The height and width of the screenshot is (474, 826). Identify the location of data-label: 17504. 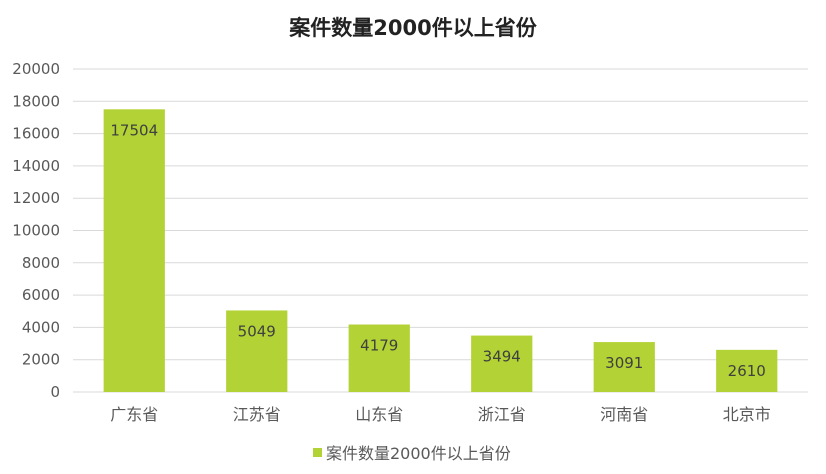
(134, 130).